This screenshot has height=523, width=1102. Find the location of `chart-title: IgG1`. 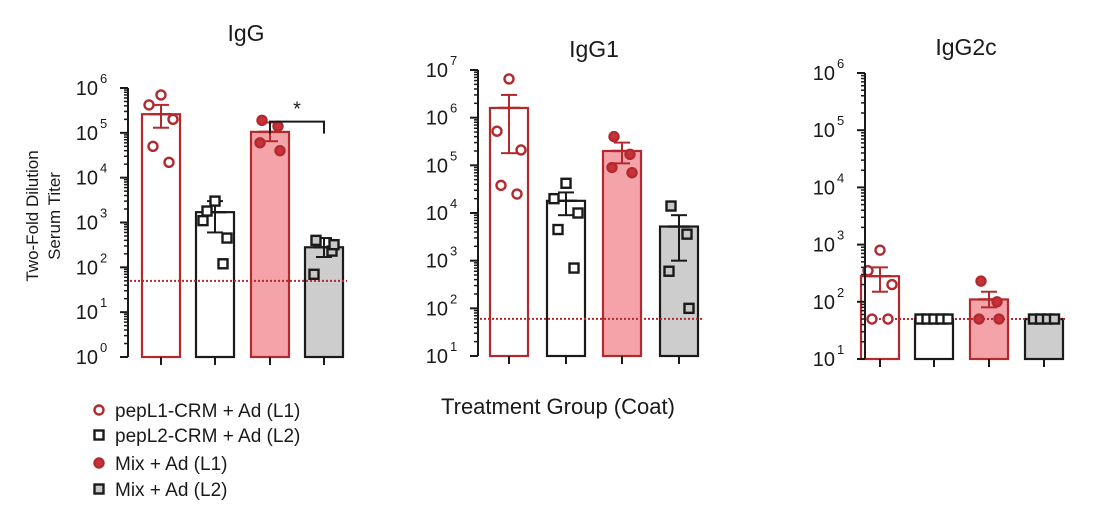

chart-title: IgG1 is located at coordinates (594, 49).